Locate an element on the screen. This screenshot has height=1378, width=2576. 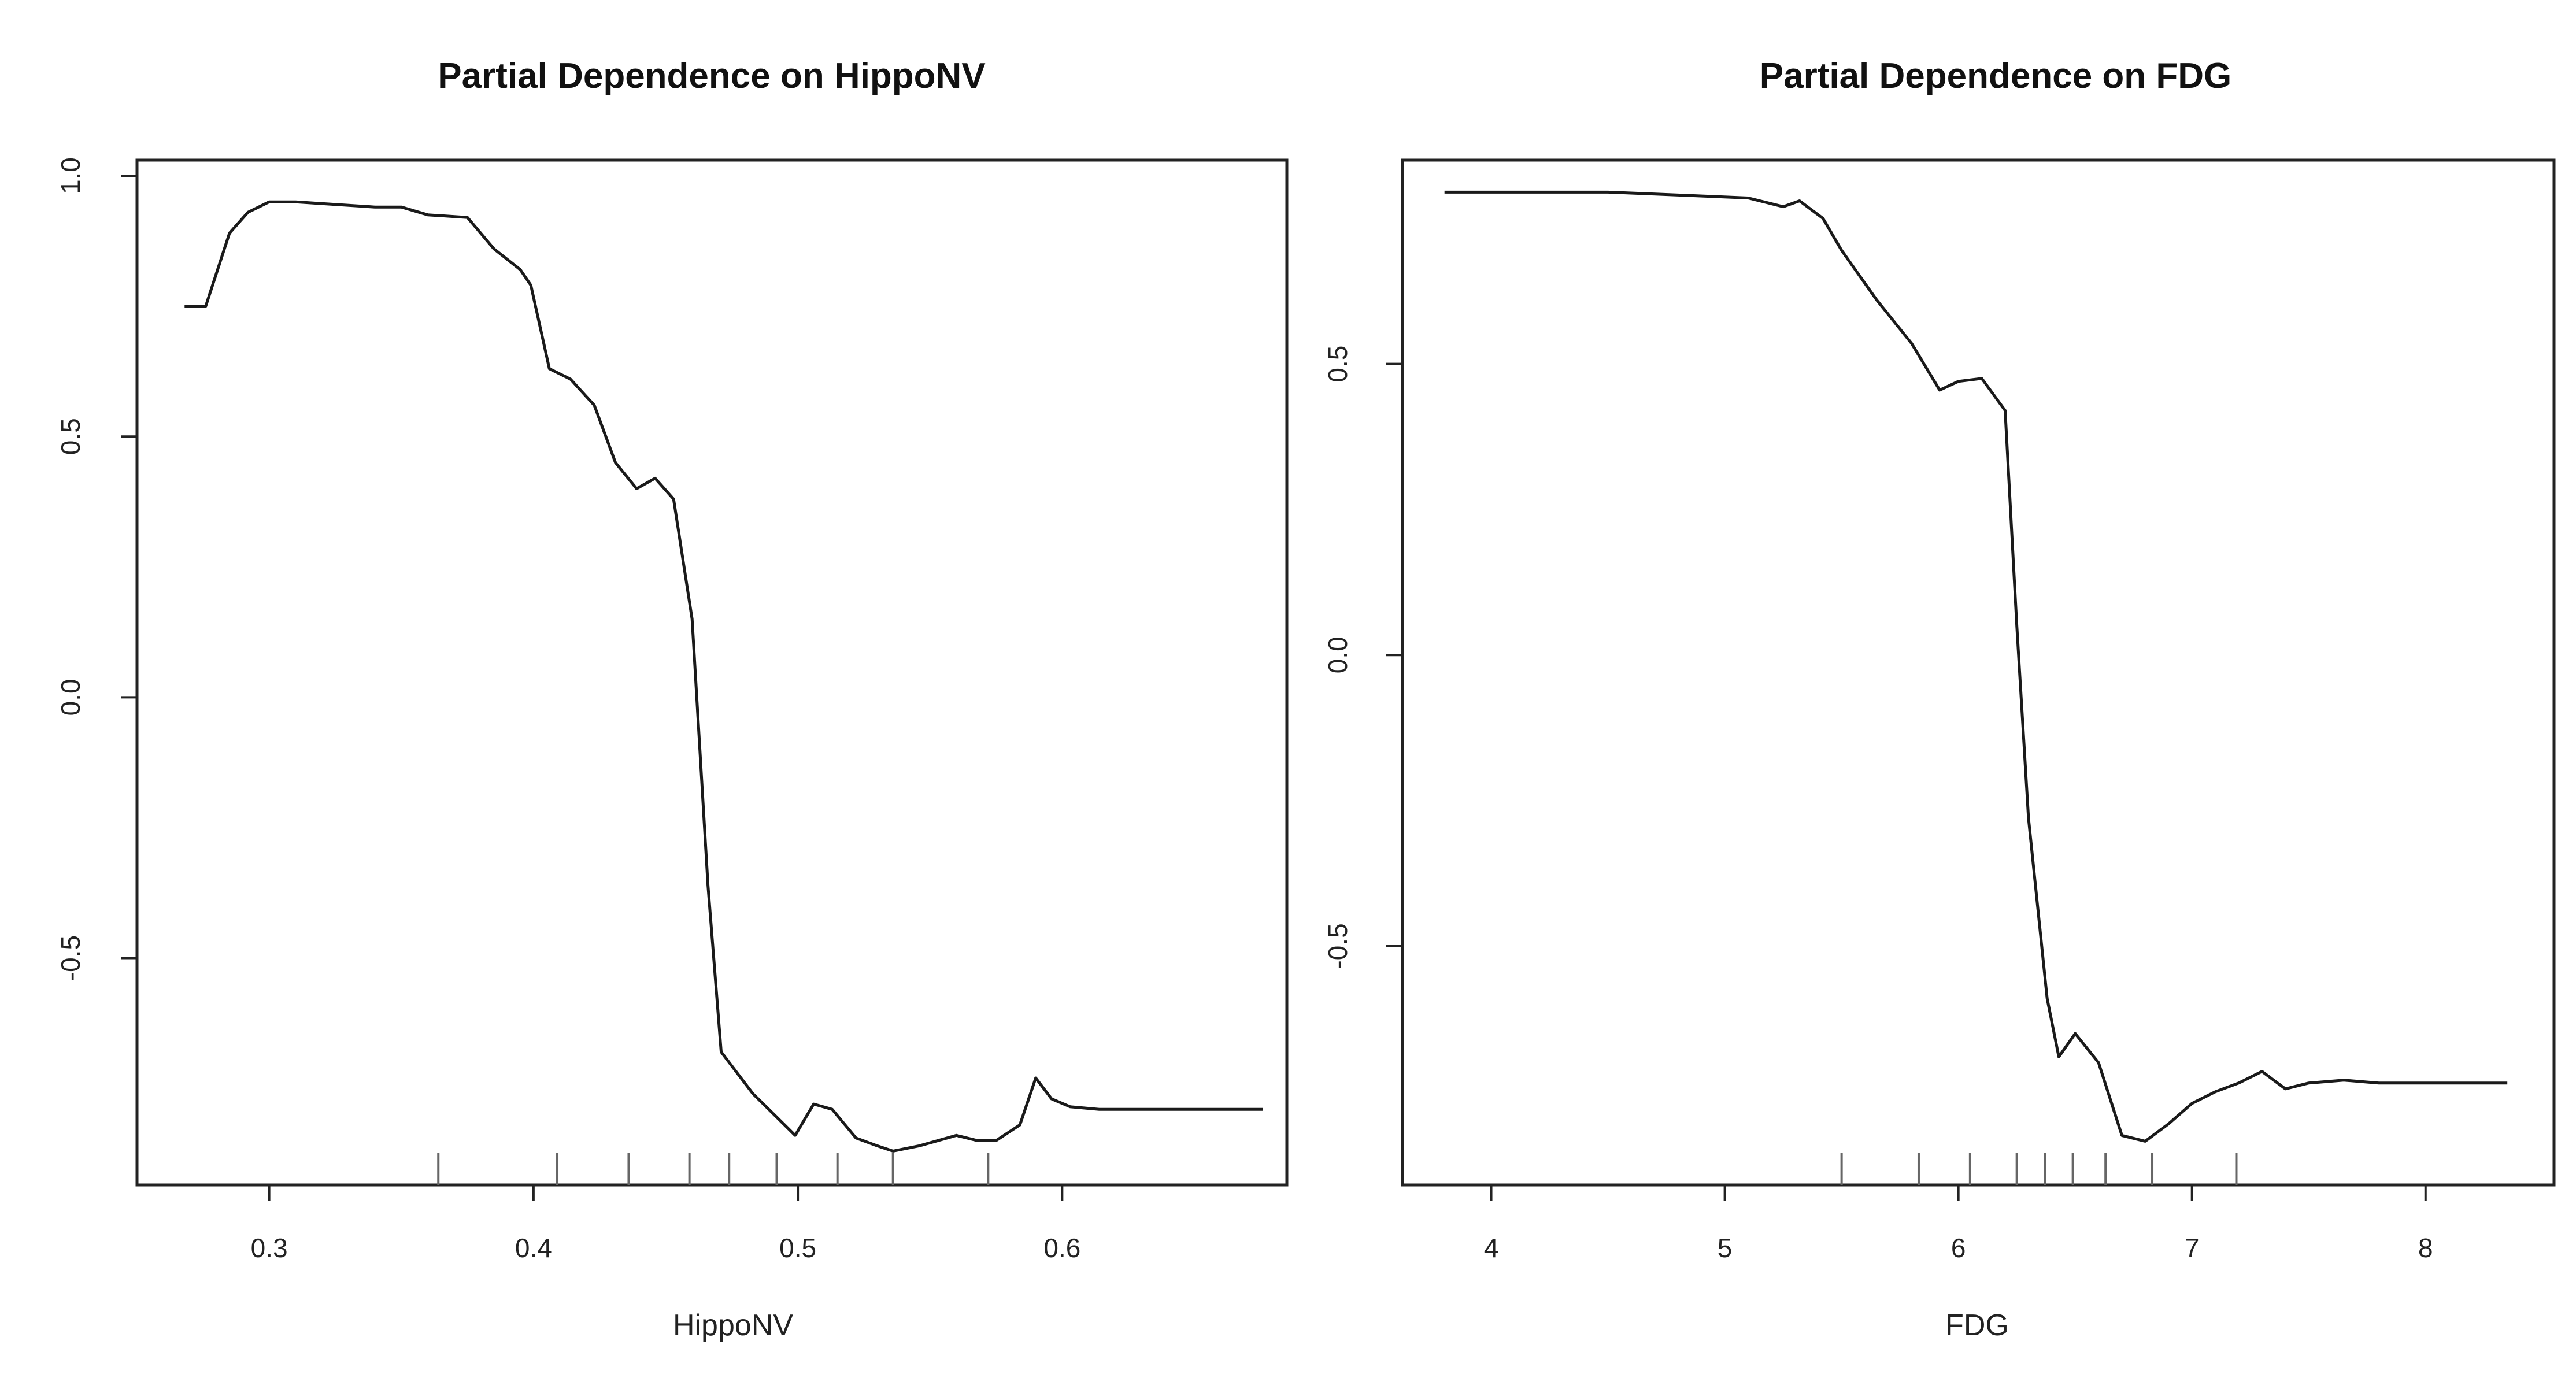
x-axis: 0.3 0.4 0.5 0.6 is located at coordinates (665, 1224).